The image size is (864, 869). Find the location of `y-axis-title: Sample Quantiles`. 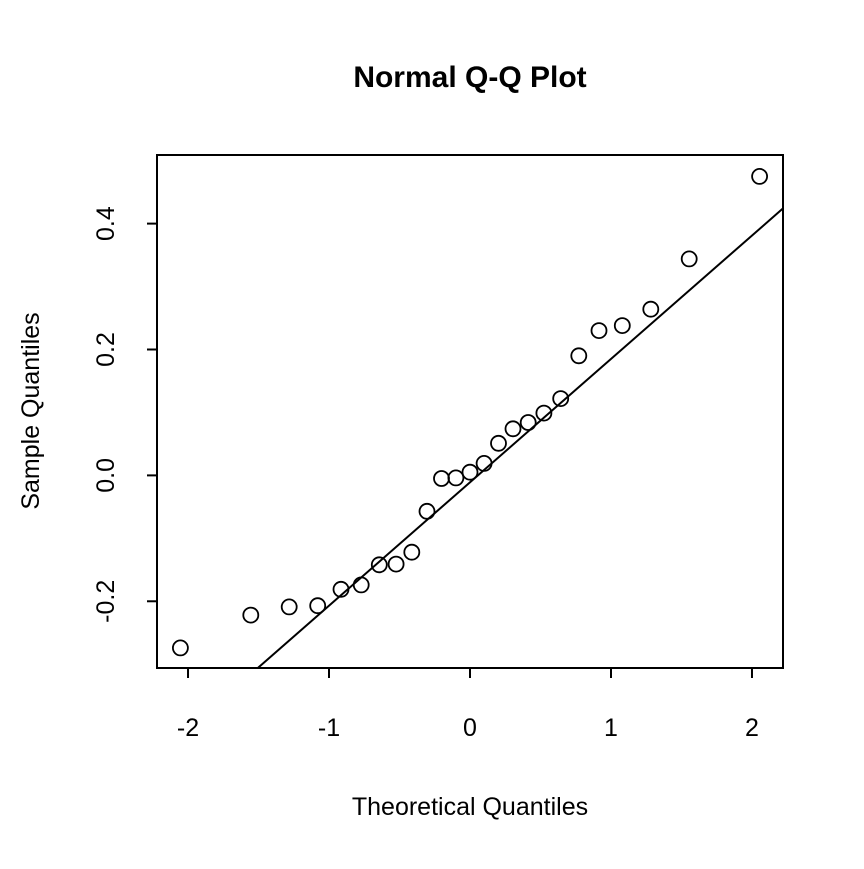

y-axis-title: Sample Quantiles is located at coordinates (31, 410).